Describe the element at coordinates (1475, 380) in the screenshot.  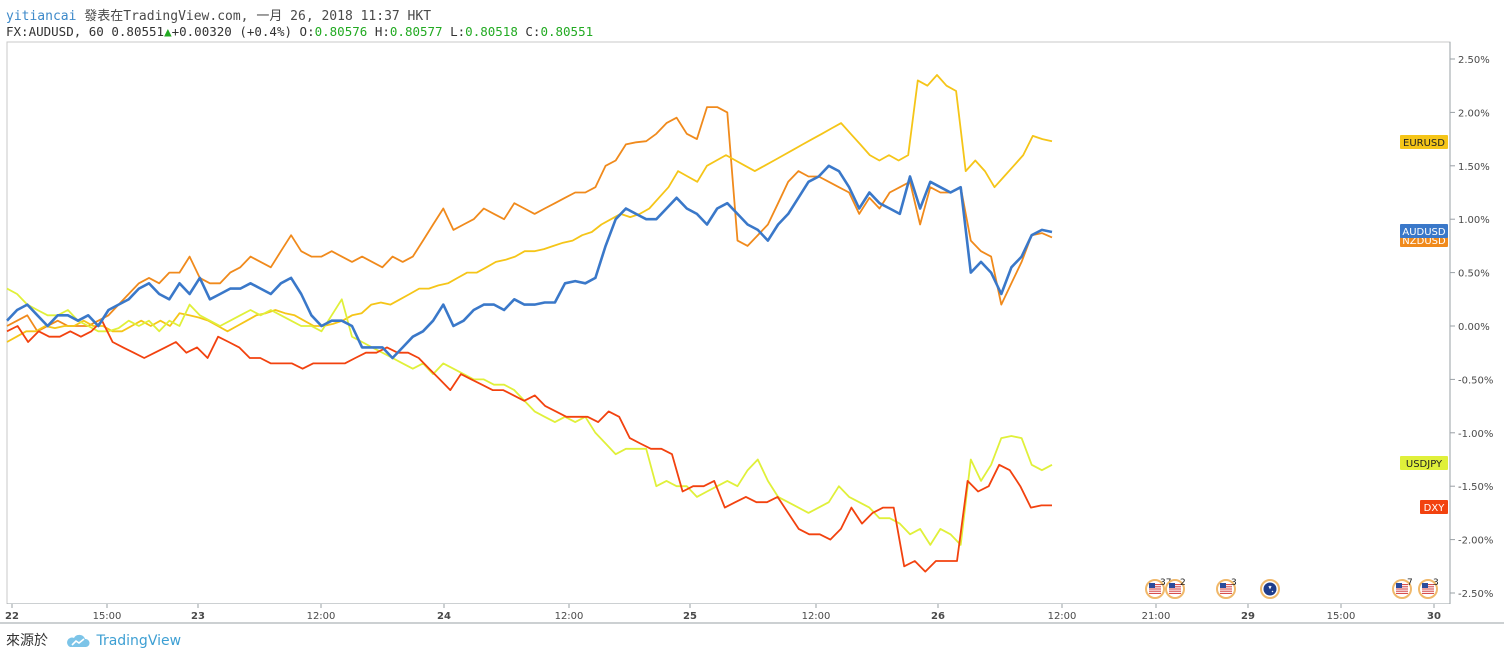
I see `price-tick-label: -0.50%` at that location.